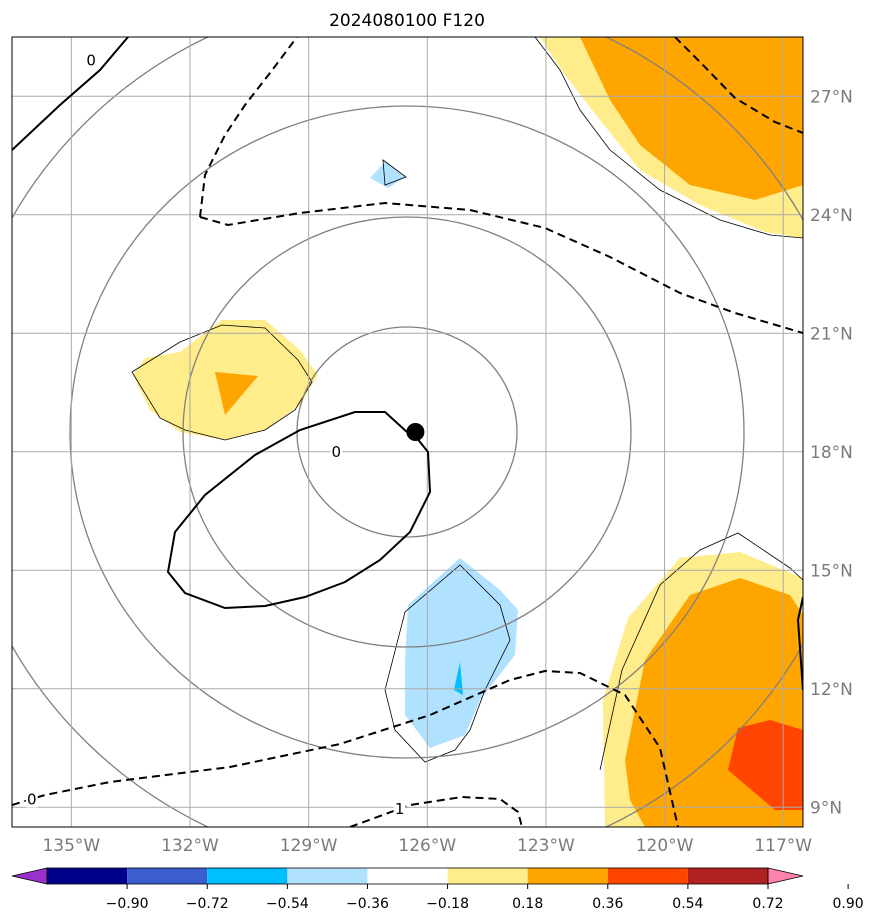 The height and width of the screenshot is (924, 873). What do you see at coordinates (436, 811) in the screenshot?
I see `dashed-contour-bottom` at bounding box center [436, 811].